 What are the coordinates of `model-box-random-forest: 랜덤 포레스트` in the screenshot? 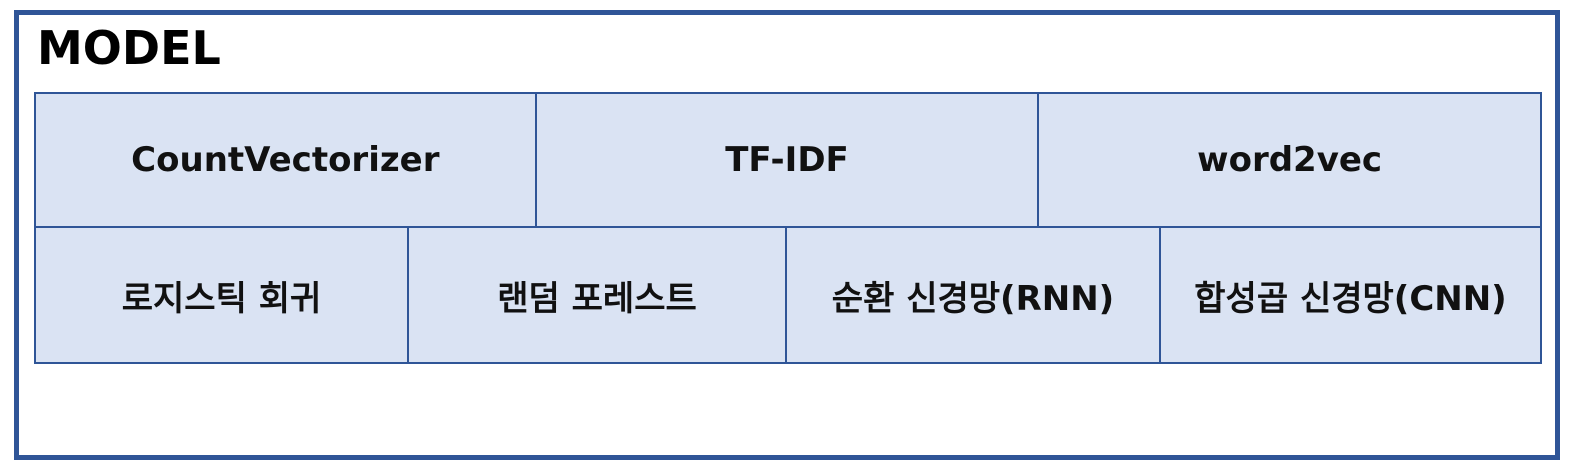 It's located at (598, 296).